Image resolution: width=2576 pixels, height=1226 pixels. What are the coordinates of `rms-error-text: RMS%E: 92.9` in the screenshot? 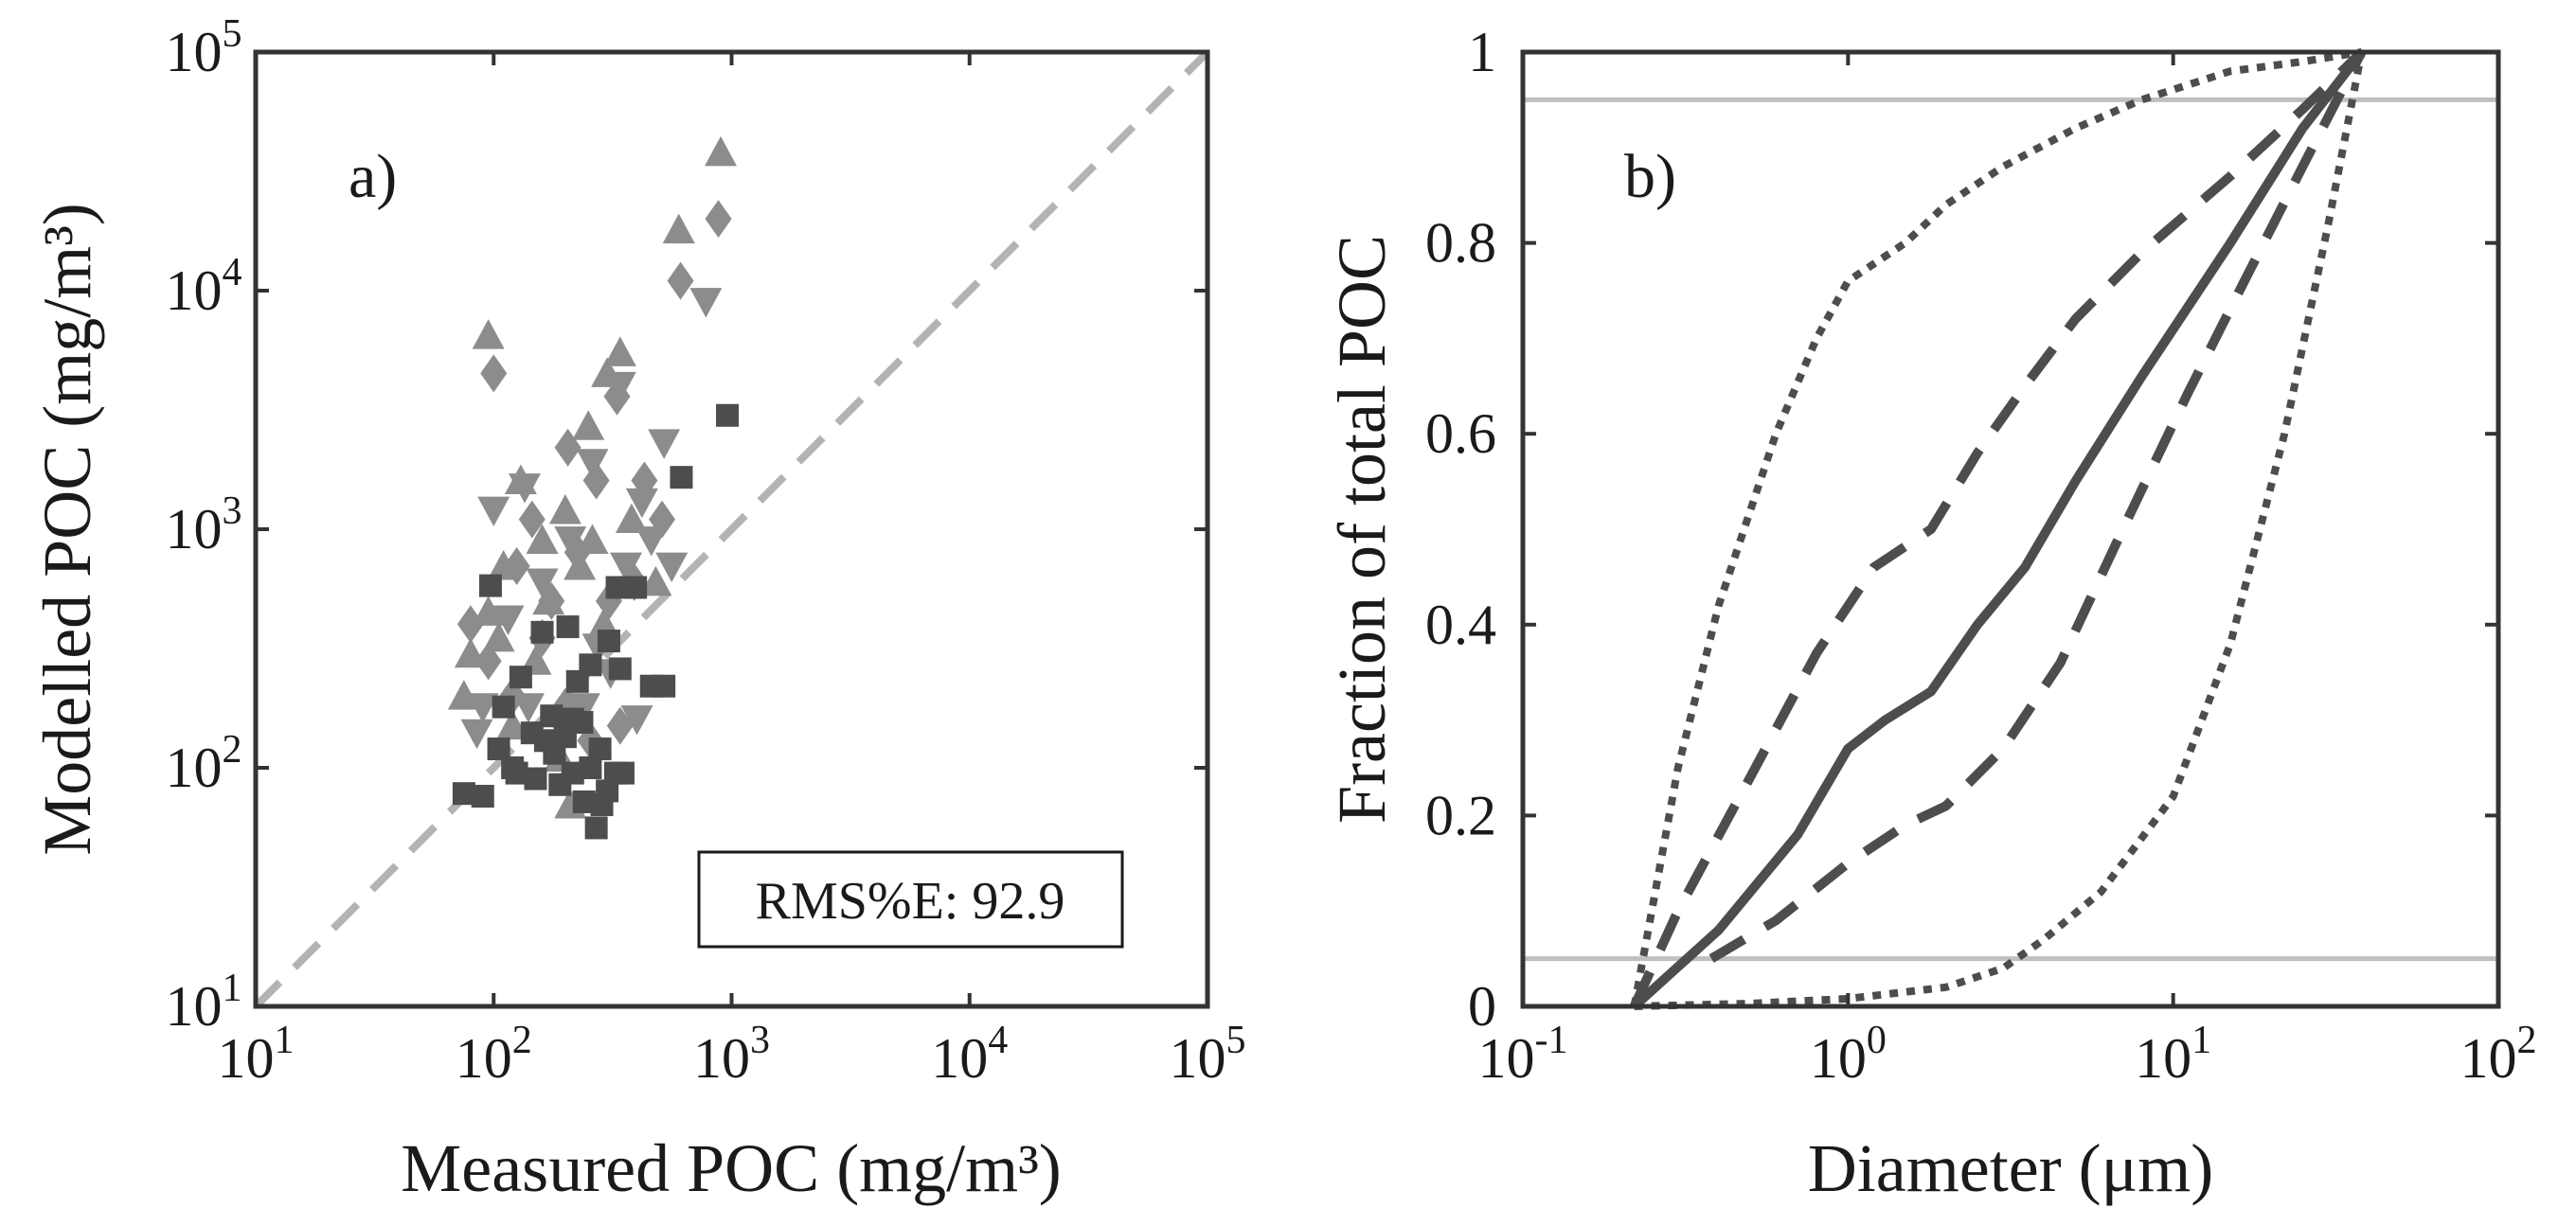 It's located at (910, 901).